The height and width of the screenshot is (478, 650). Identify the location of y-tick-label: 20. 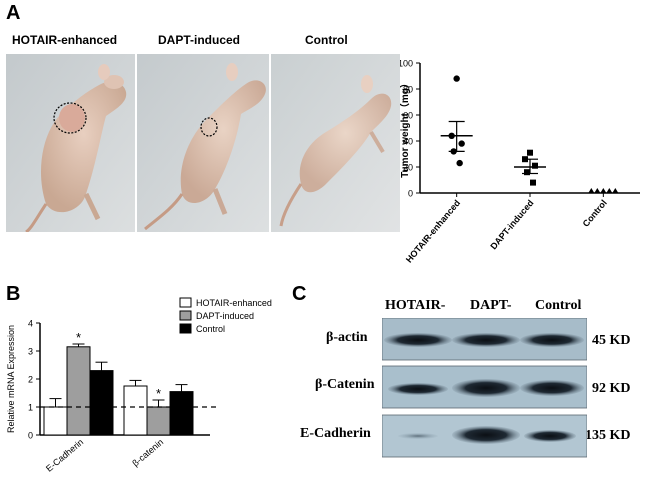
(408, 168).